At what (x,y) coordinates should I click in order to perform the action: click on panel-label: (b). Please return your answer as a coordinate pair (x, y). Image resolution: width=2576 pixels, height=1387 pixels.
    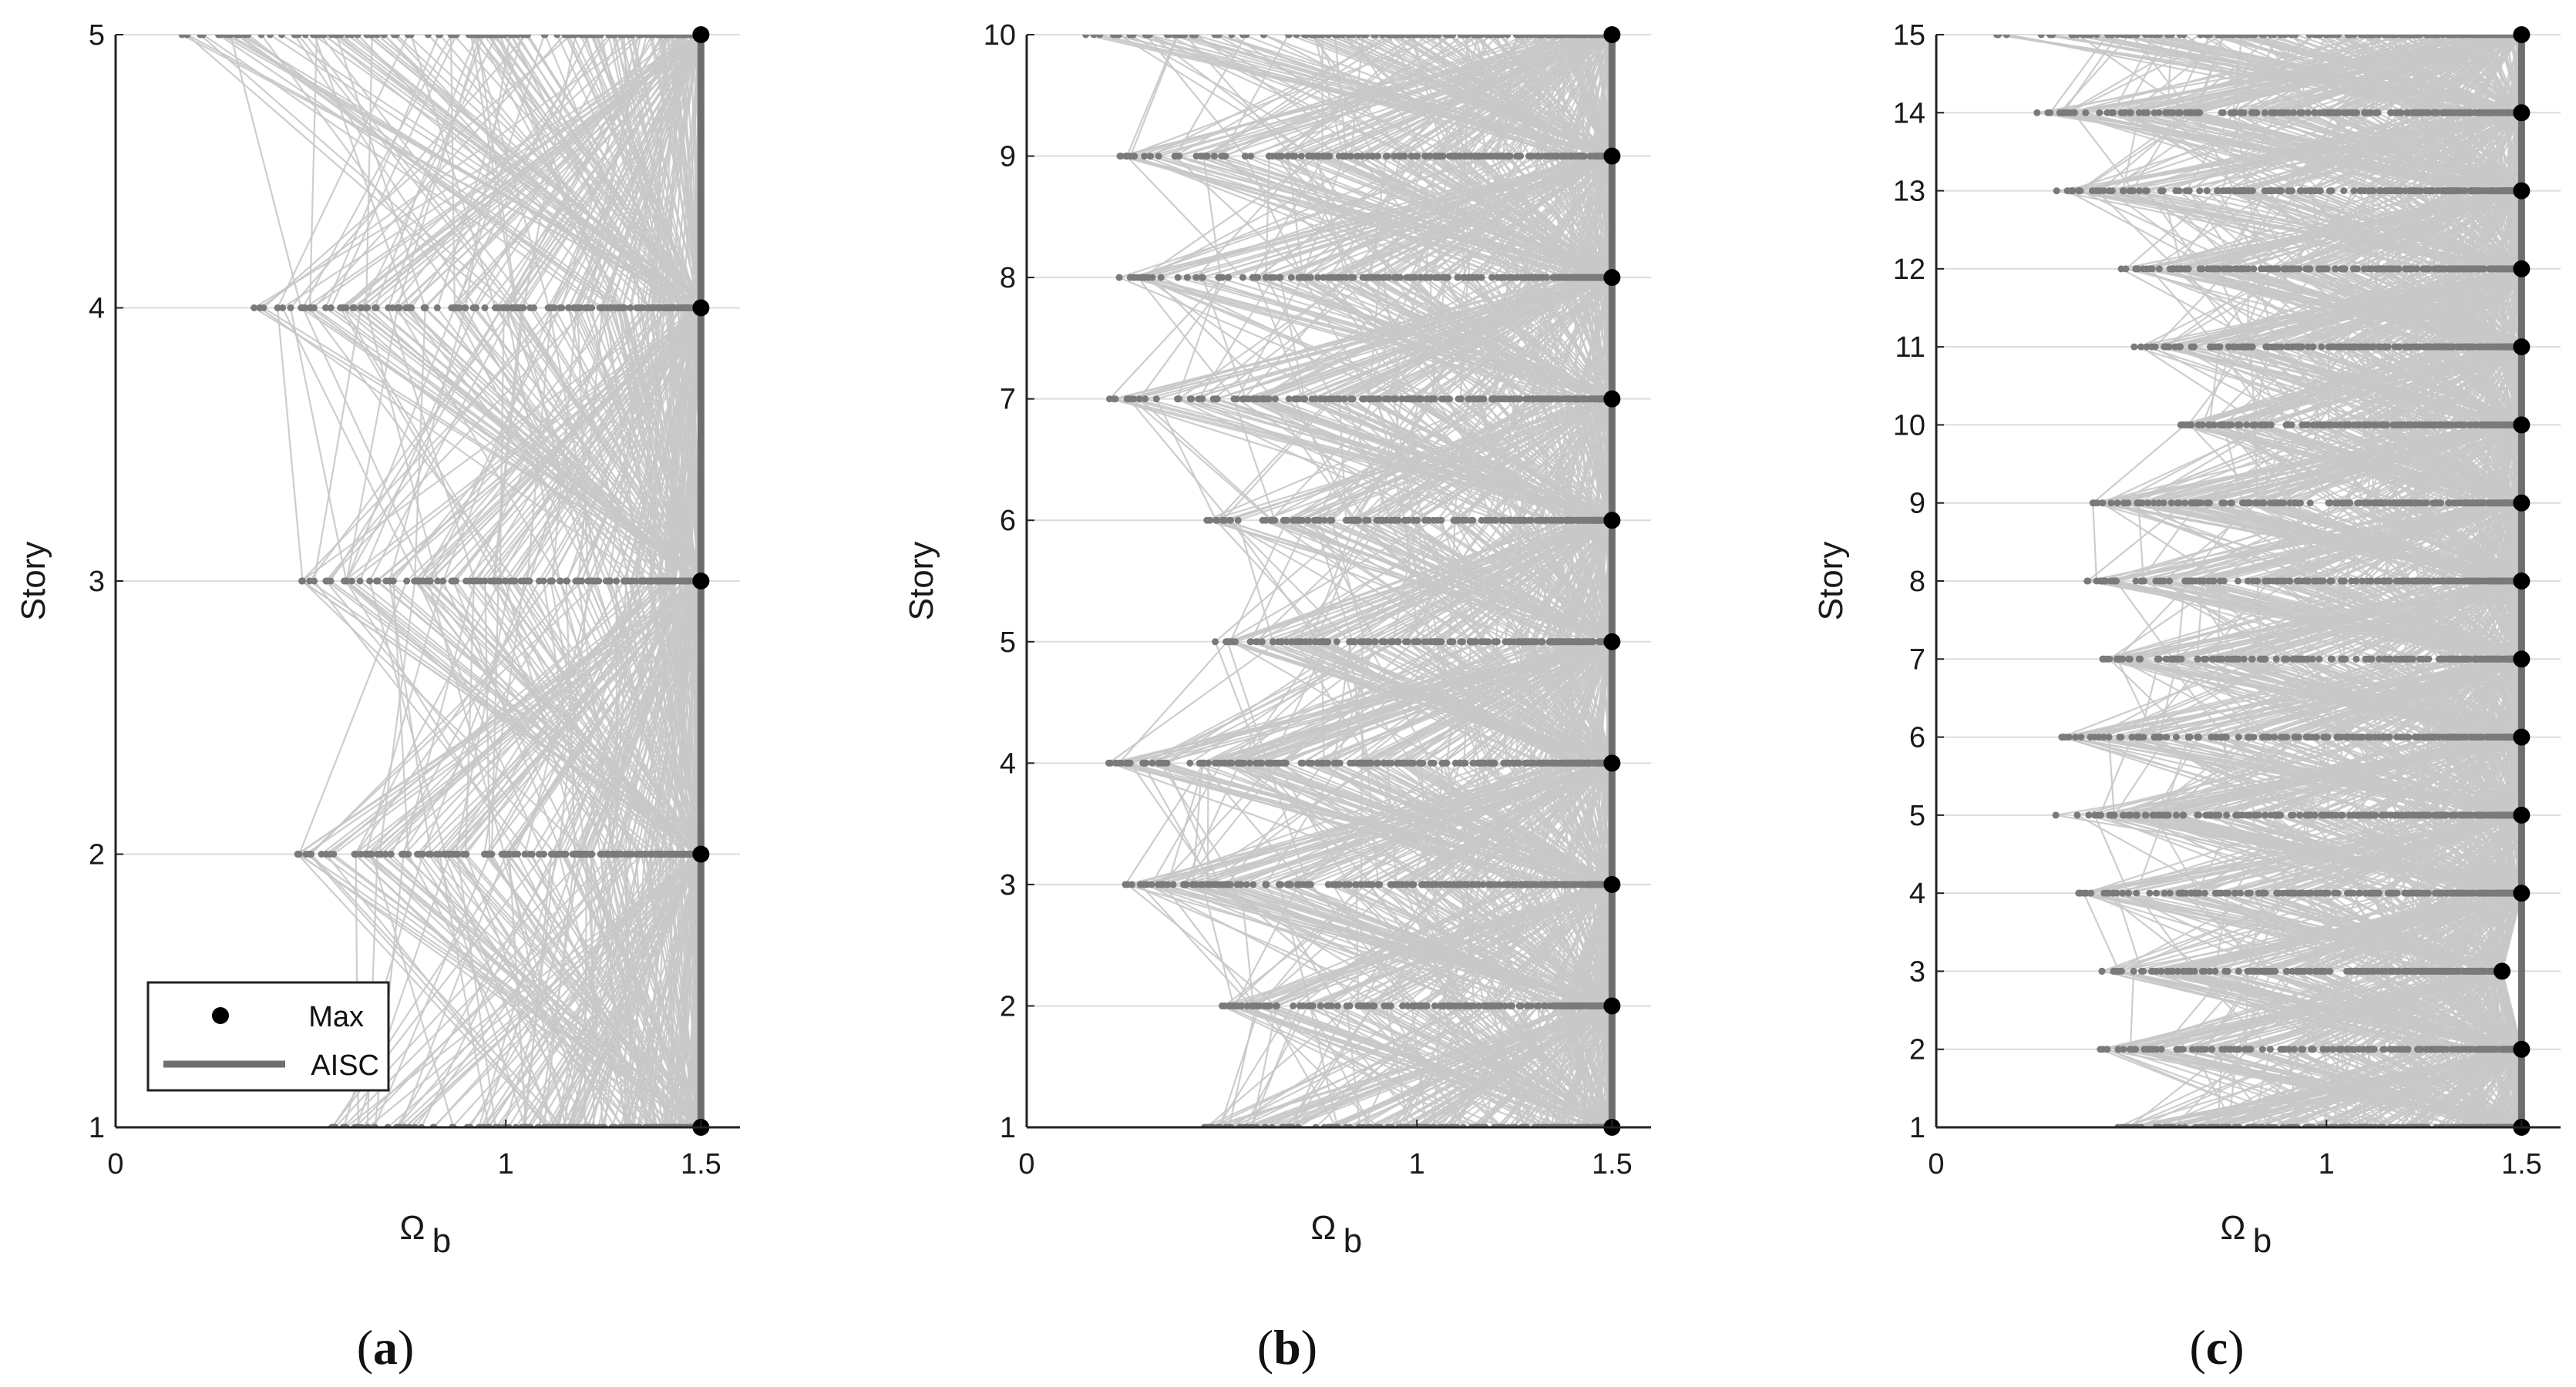
    Looking at the image, I should click on (1287, 1347).